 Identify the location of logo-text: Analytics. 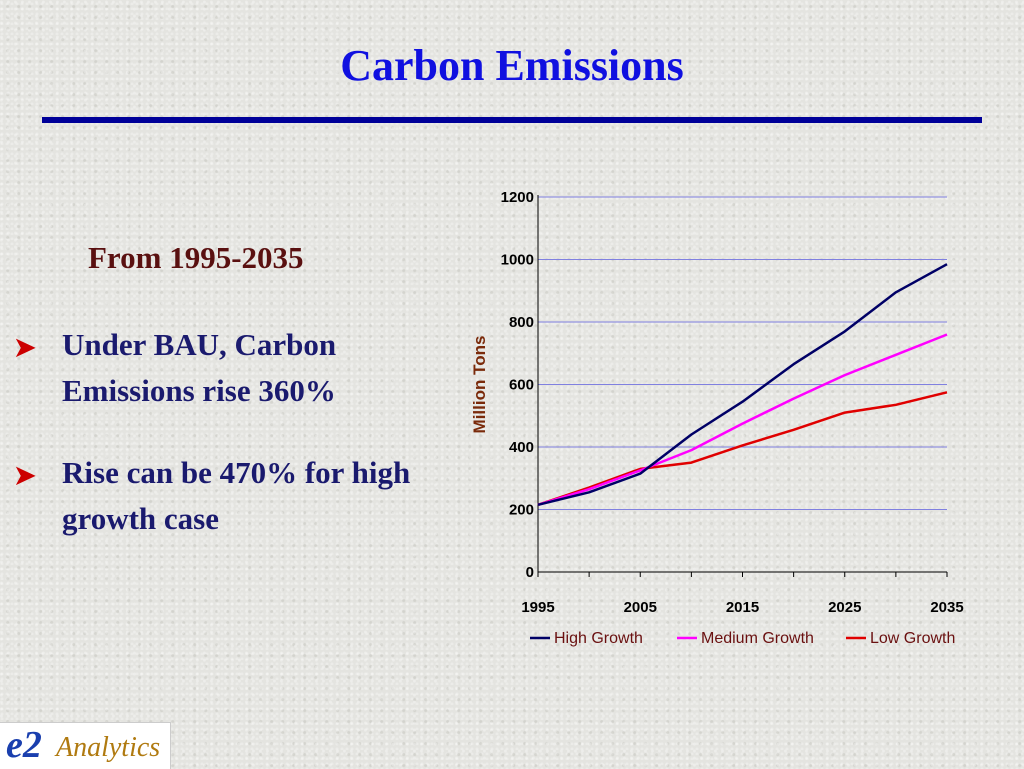
(108, 747).